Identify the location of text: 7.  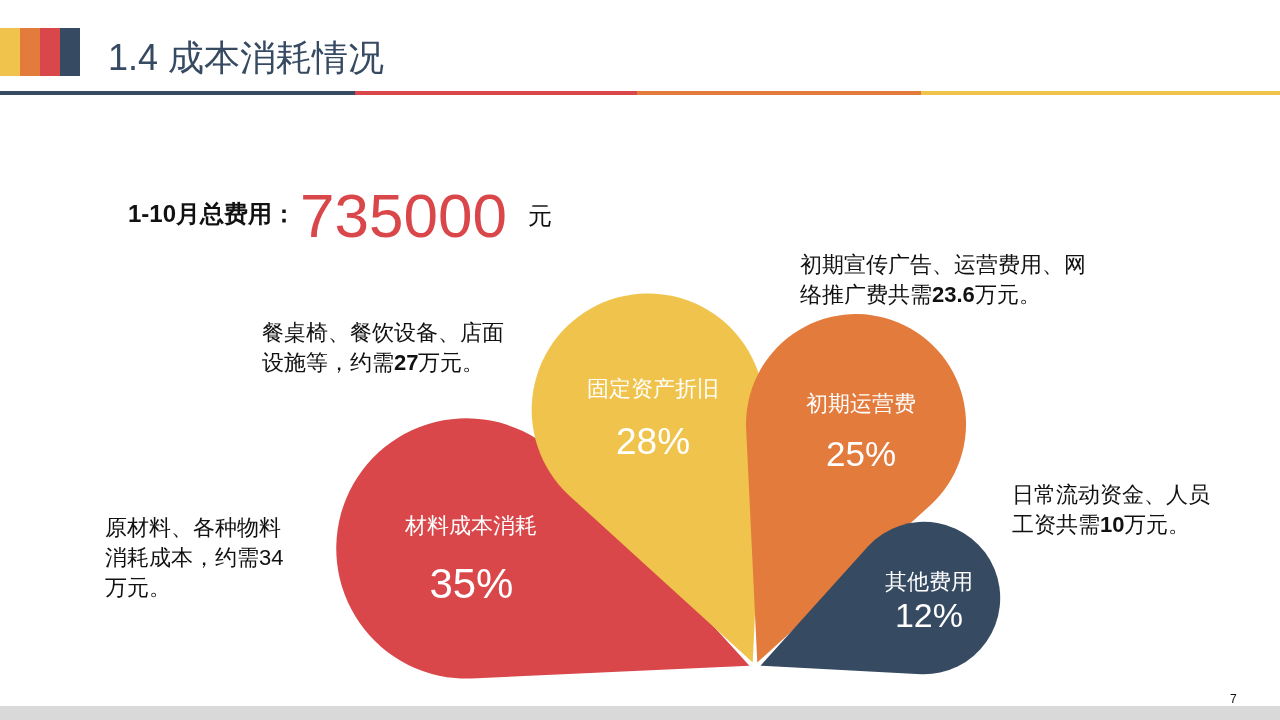
(1234, 699).